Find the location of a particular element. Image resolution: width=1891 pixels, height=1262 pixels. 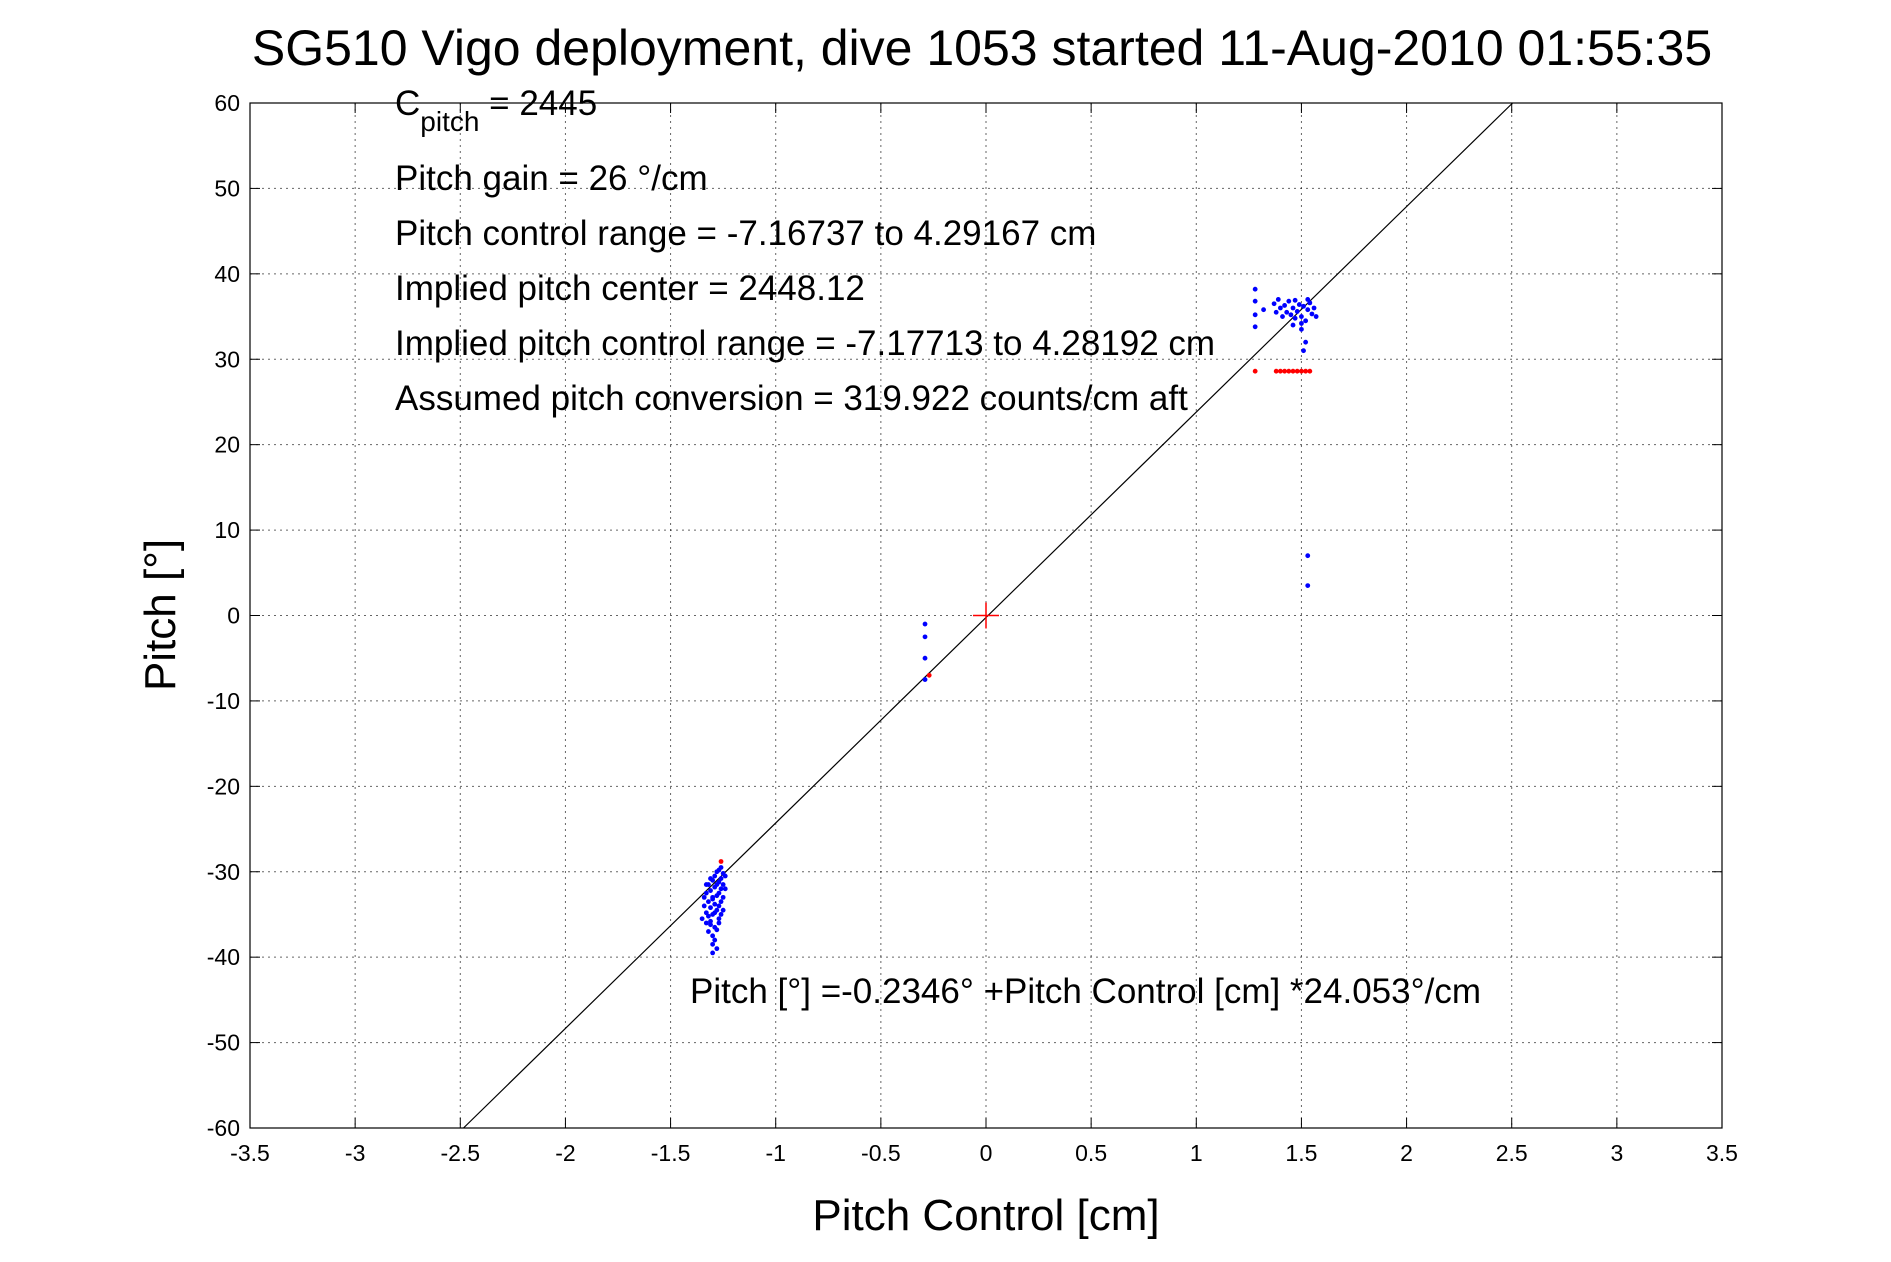

y-tick-label: 50 is located at coordinates (227, 188).